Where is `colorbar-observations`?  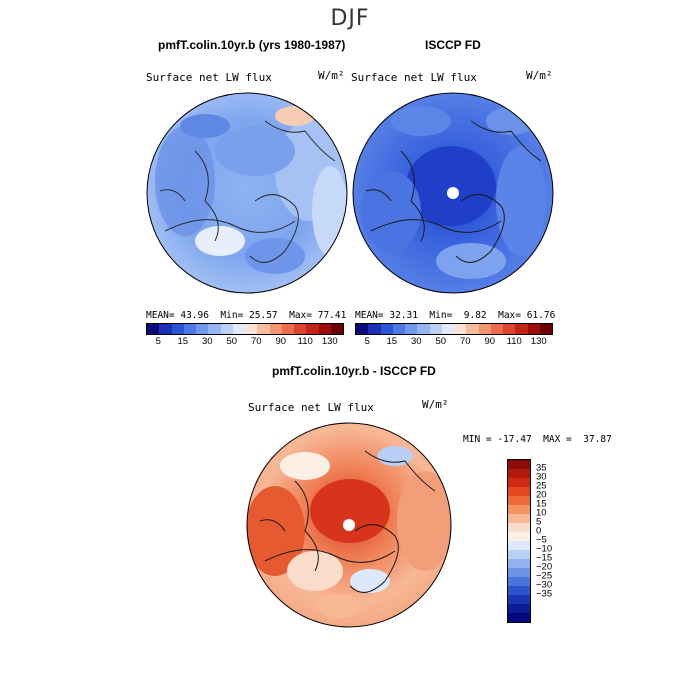 colorbar-observations is located at coordinates (454, 329).